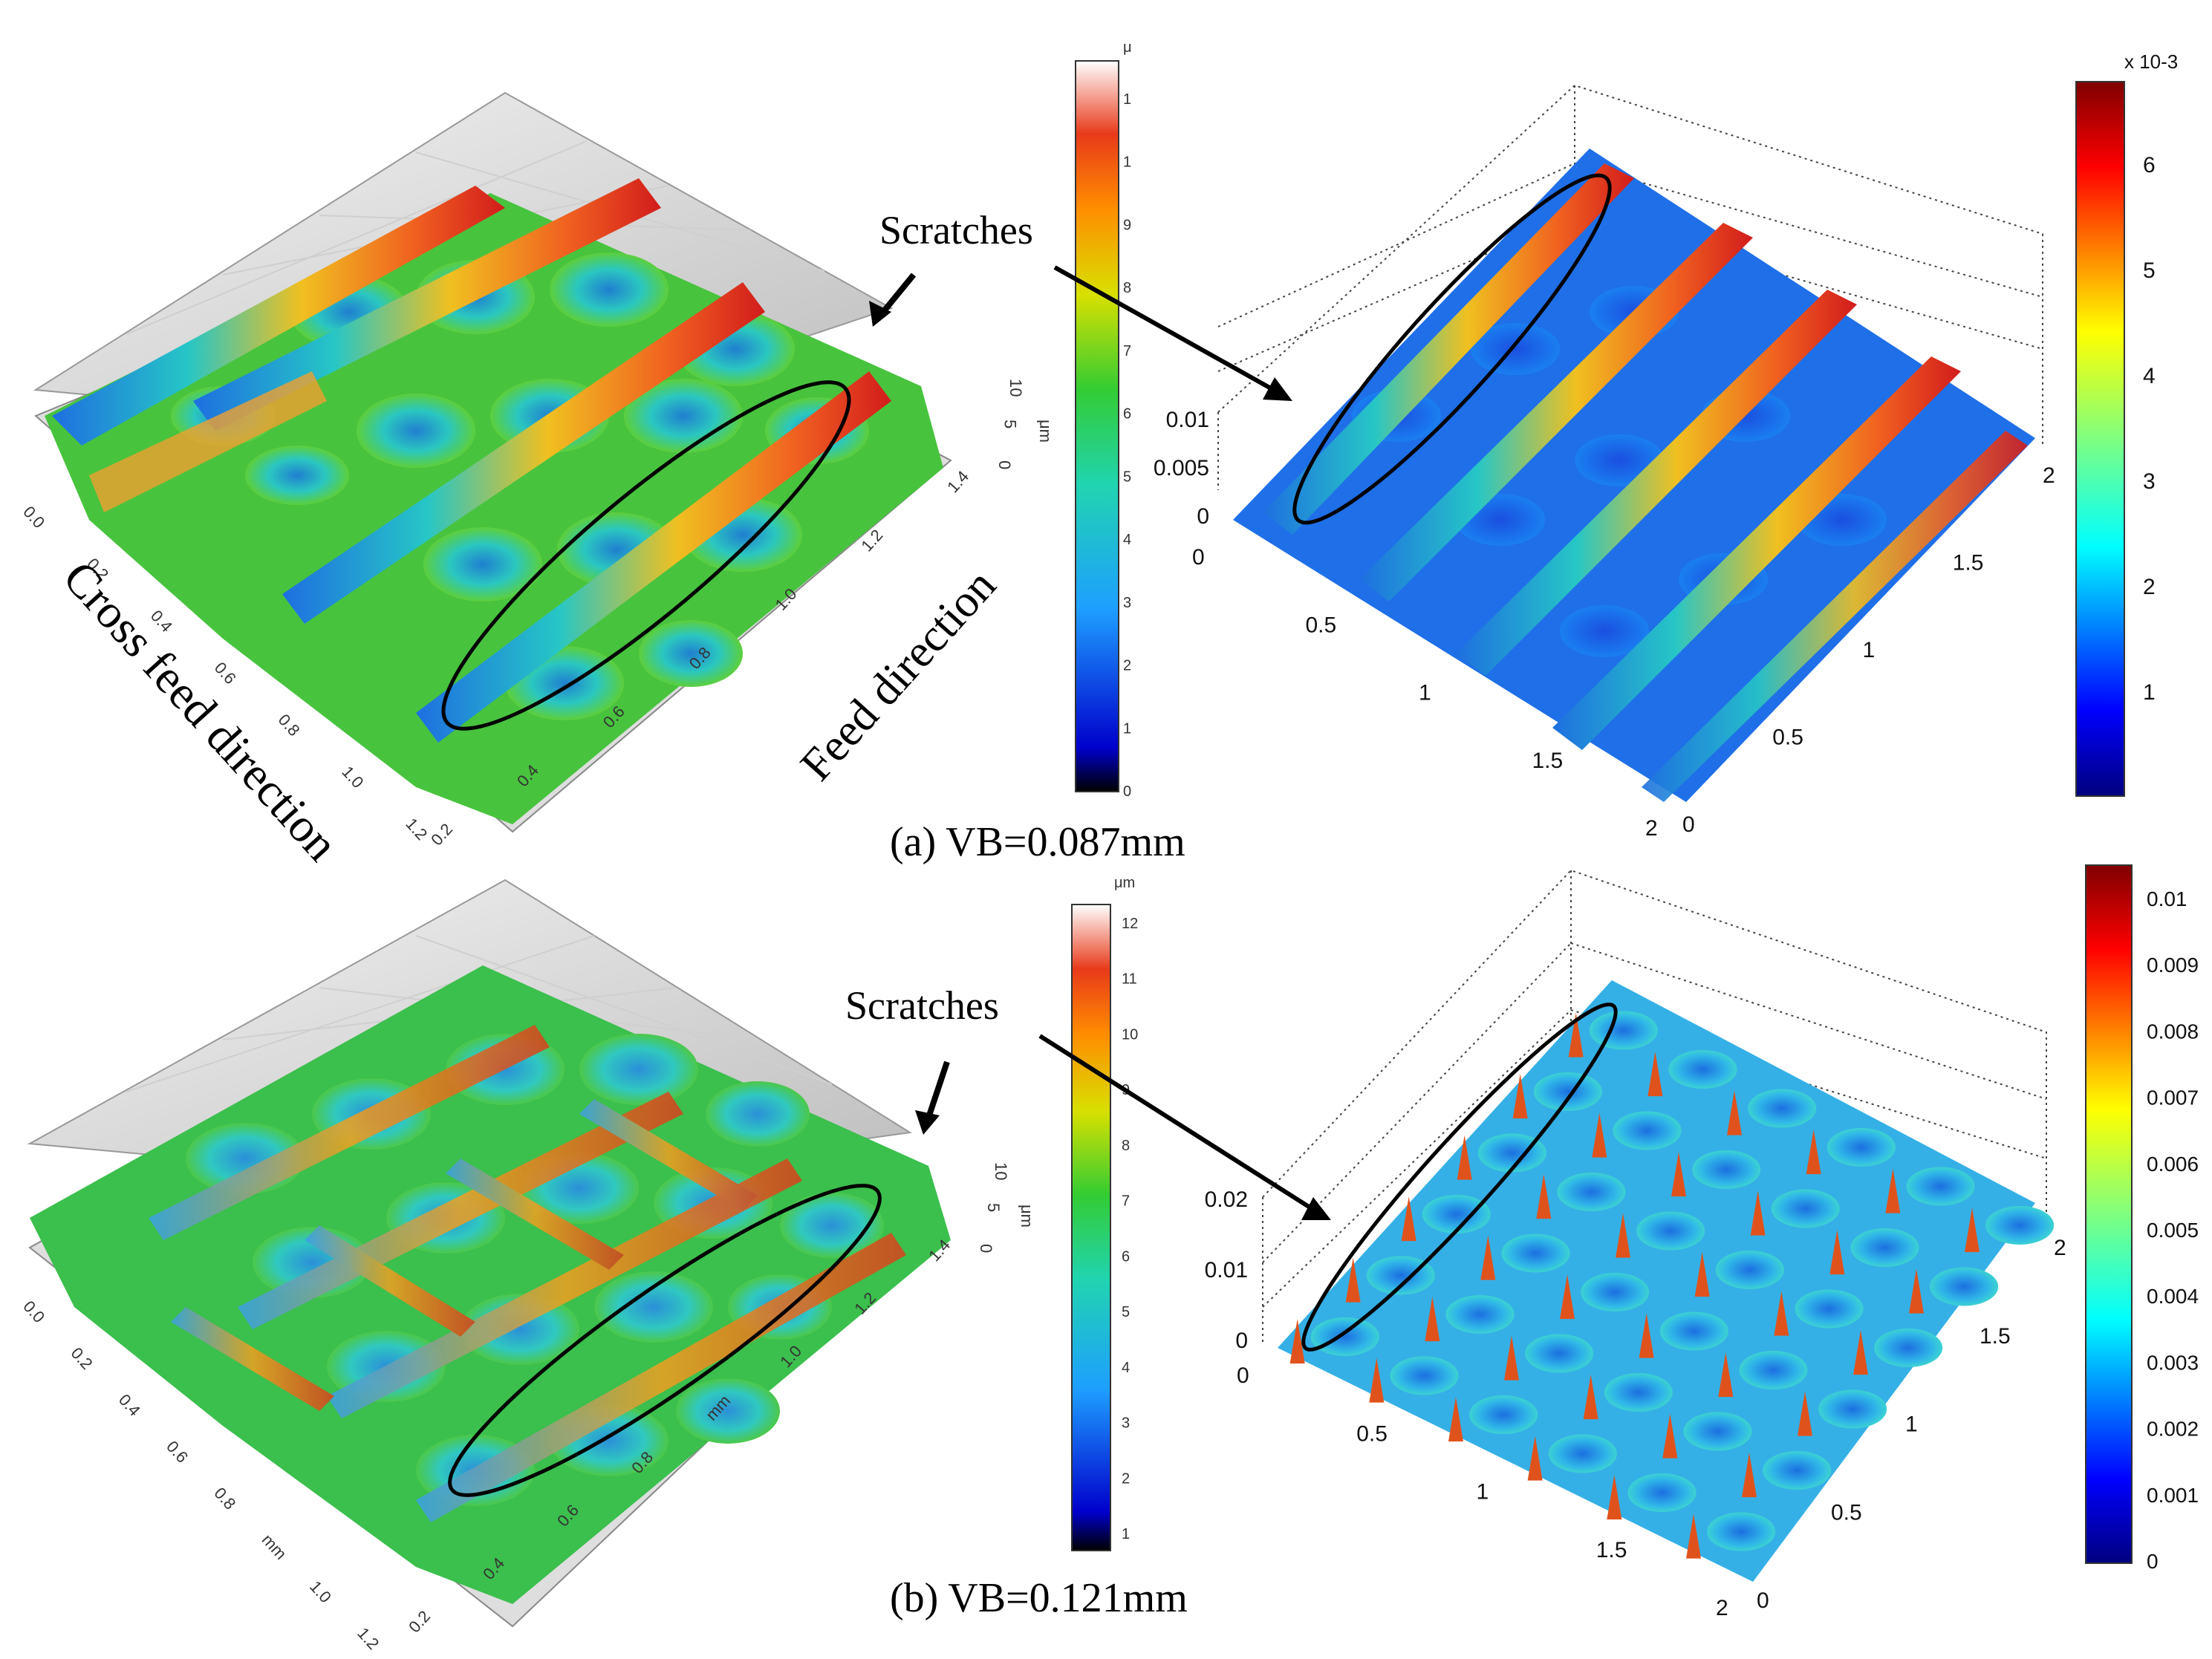 The height and width of the screenshot is (1659, 2212). Describe the element at coordinates (1127, 666) in the screenshot. I see `panel-a-colorbar-tick: 2` at that location.